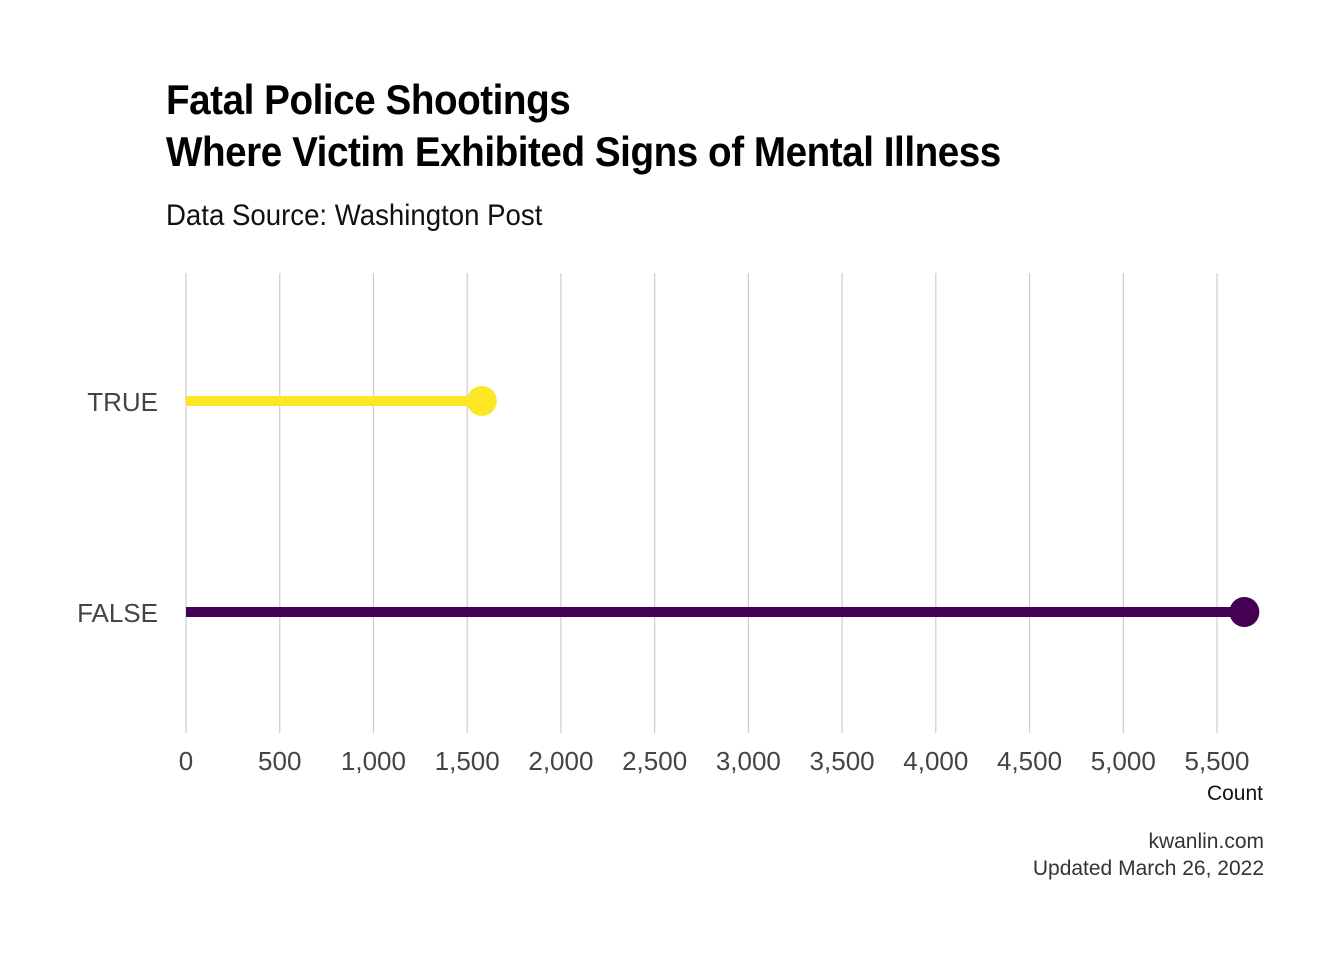  Describe the element at coordinates (654, 761) in the screenshot. I see `x-tick-label: 2,500` at that location.